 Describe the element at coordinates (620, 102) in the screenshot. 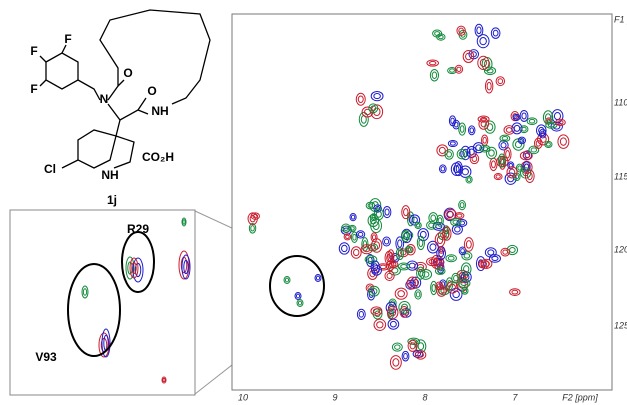

I see `y-tick-label: 110` at that location.